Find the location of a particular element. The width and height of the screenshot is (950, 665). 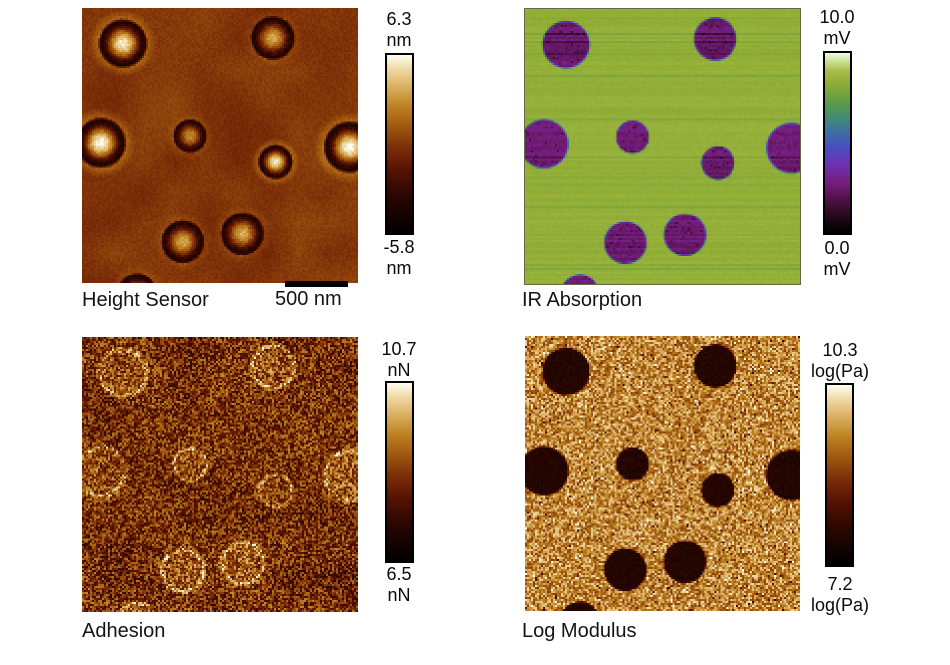

adhesion-colorbar-min-label: 6.5 nN is located at coordinates (399, 585).